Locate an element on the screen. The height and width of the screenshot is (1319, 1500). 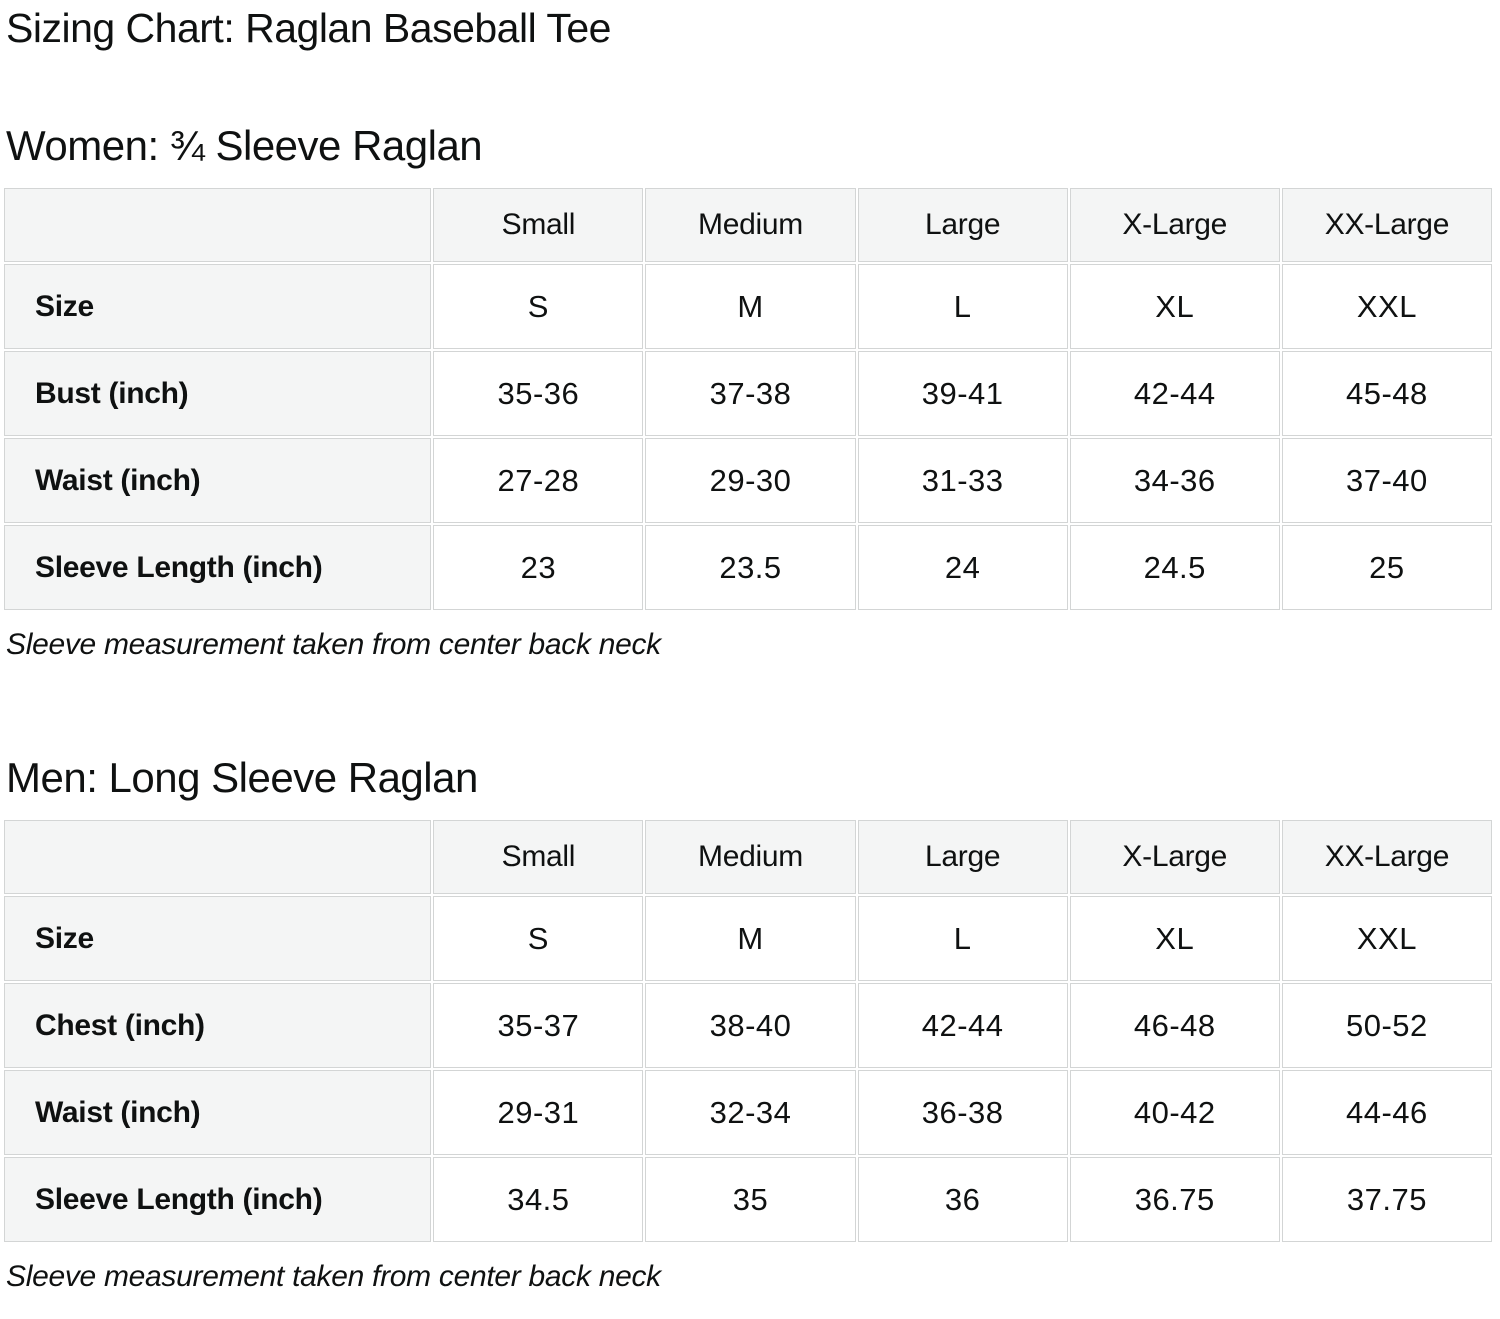
table-cell: 24 is located at coordinates (962, 567).